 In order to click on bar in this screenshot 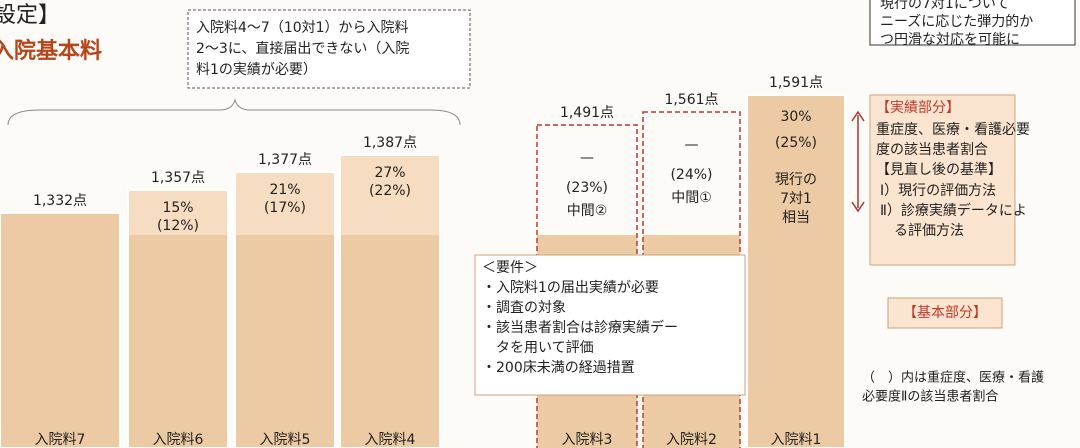, I will do `click(60, 330)`.